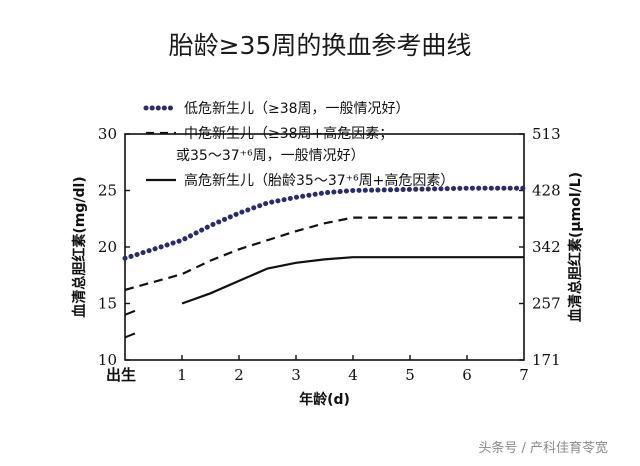  Describe the element at coordinates (79, 246) in the screenshot. I see `y-left-axis-title: 血清总胆红素(mg/dl)` at that location.